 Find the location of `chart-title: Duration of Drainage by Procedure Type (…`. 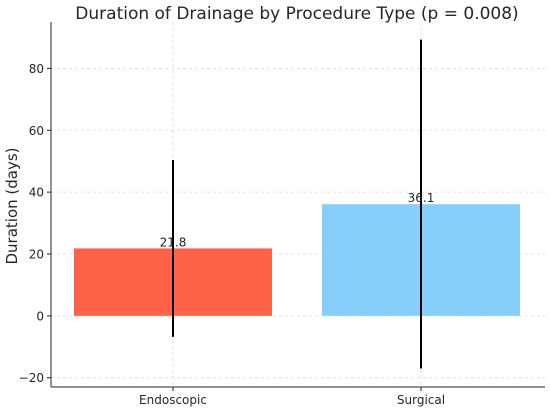

chart-title: Duration of Drainage by Procedure Type (… is located at coordinates (296, 14).